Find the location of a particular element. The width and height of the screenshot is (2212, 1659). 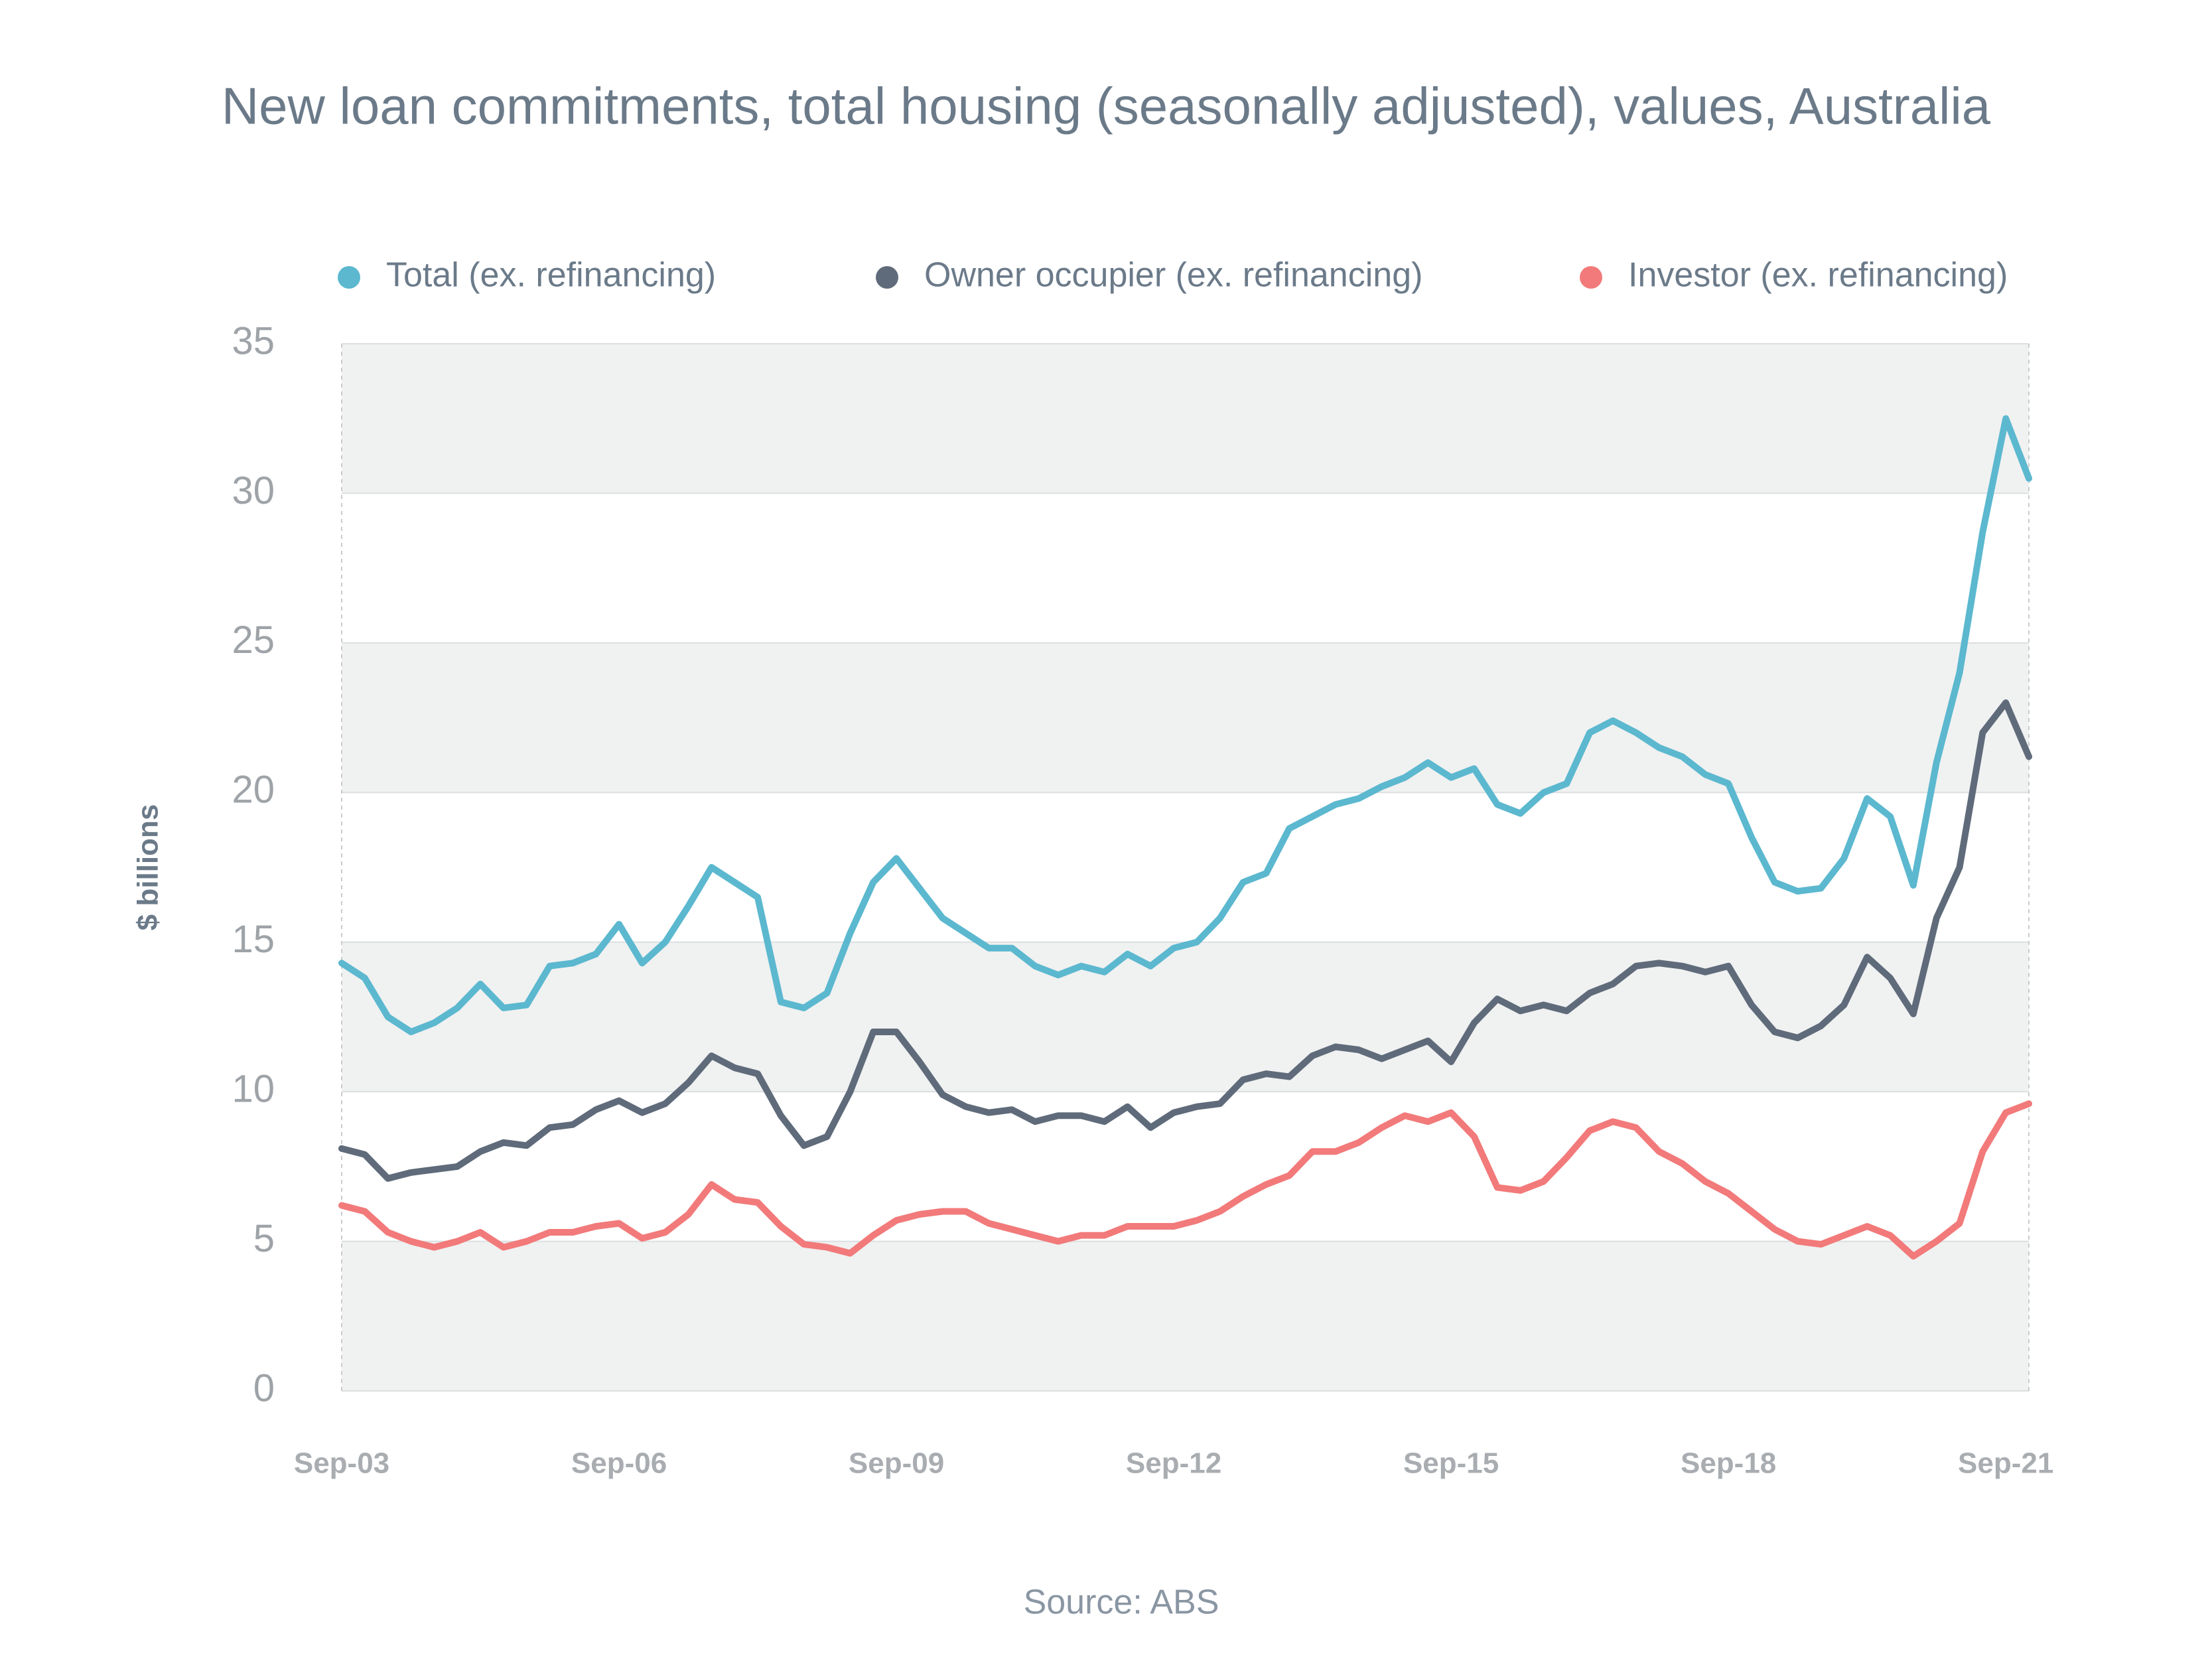

y-tick-label: 0 is located at coordinates (264, 1387).